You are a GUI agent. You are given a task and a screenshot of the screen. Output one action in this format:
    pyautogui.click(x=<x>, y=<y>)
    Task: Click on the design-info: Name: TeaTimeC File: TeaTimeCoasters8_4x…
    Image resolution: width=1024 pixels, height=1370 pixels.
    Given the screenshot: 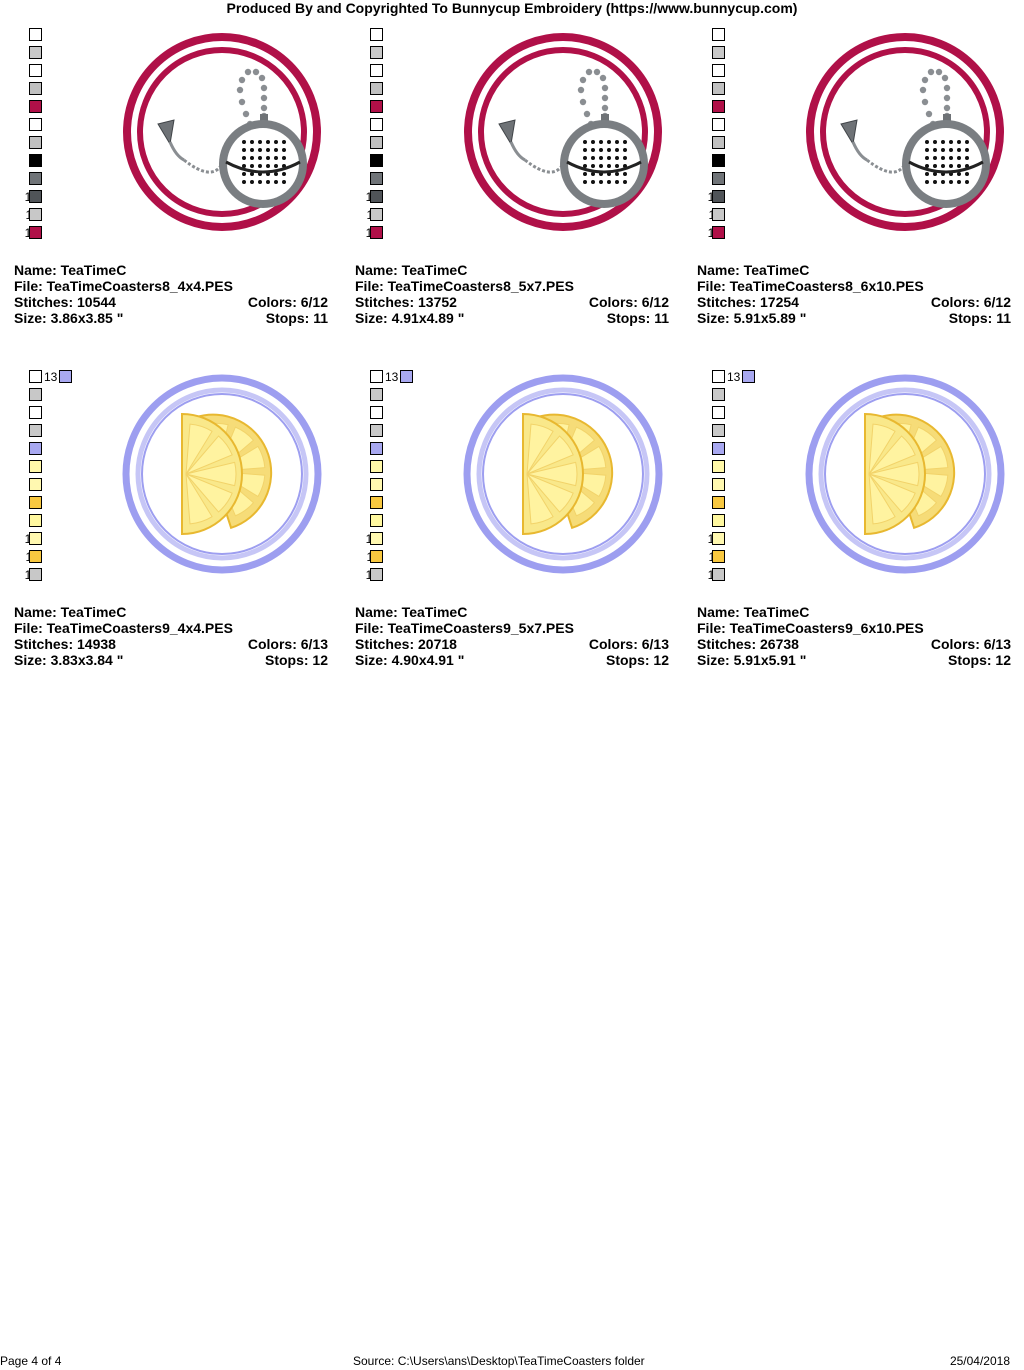 What is the action you would take?
    pyautogui.click(x=171, y=294)
    